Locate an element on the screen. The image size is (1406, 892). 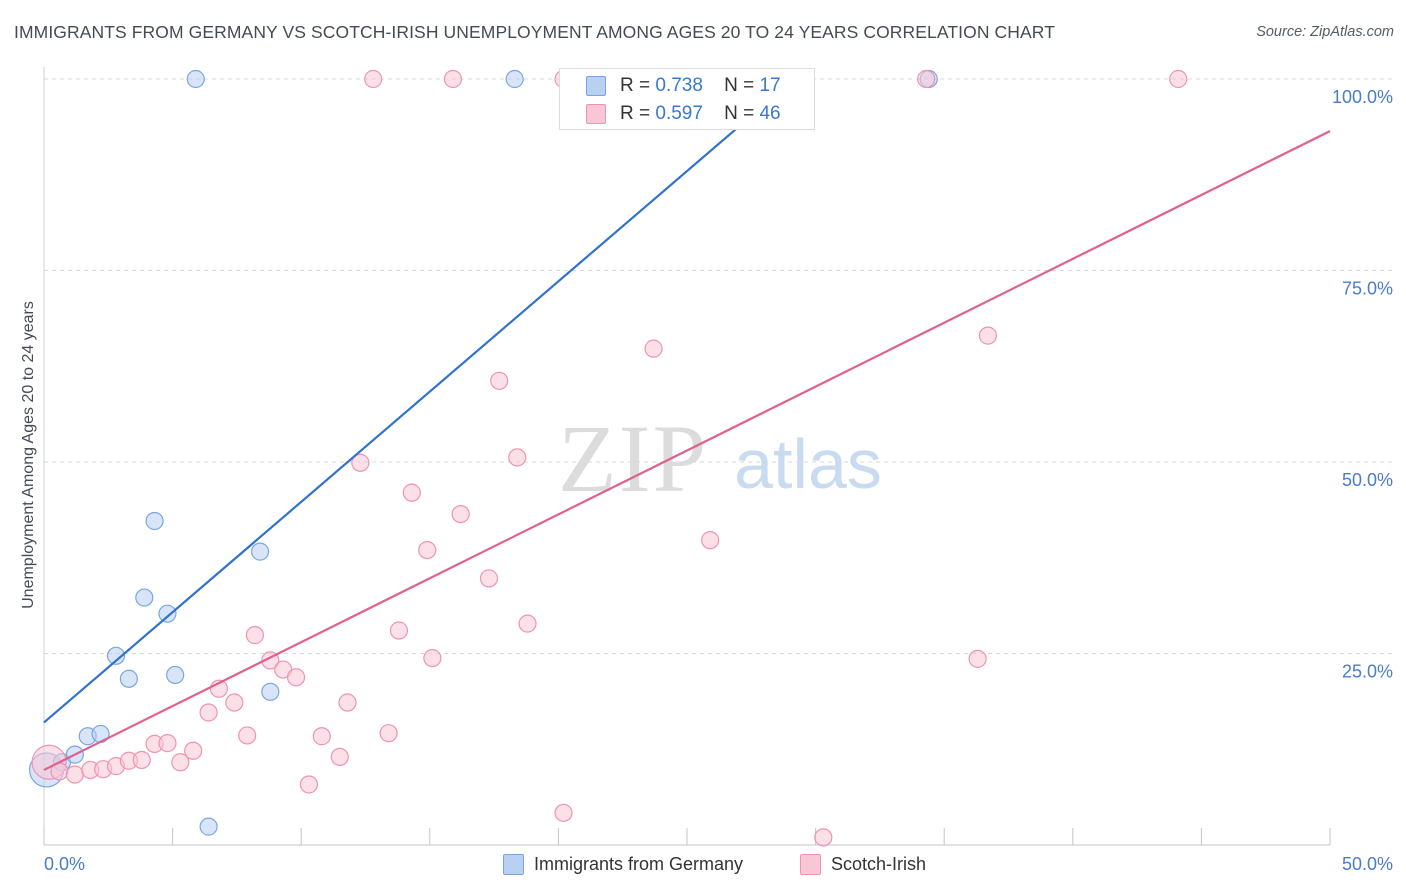
legend-r-value-scotch-irish: 0.597 is located at coordinates (679, 113).